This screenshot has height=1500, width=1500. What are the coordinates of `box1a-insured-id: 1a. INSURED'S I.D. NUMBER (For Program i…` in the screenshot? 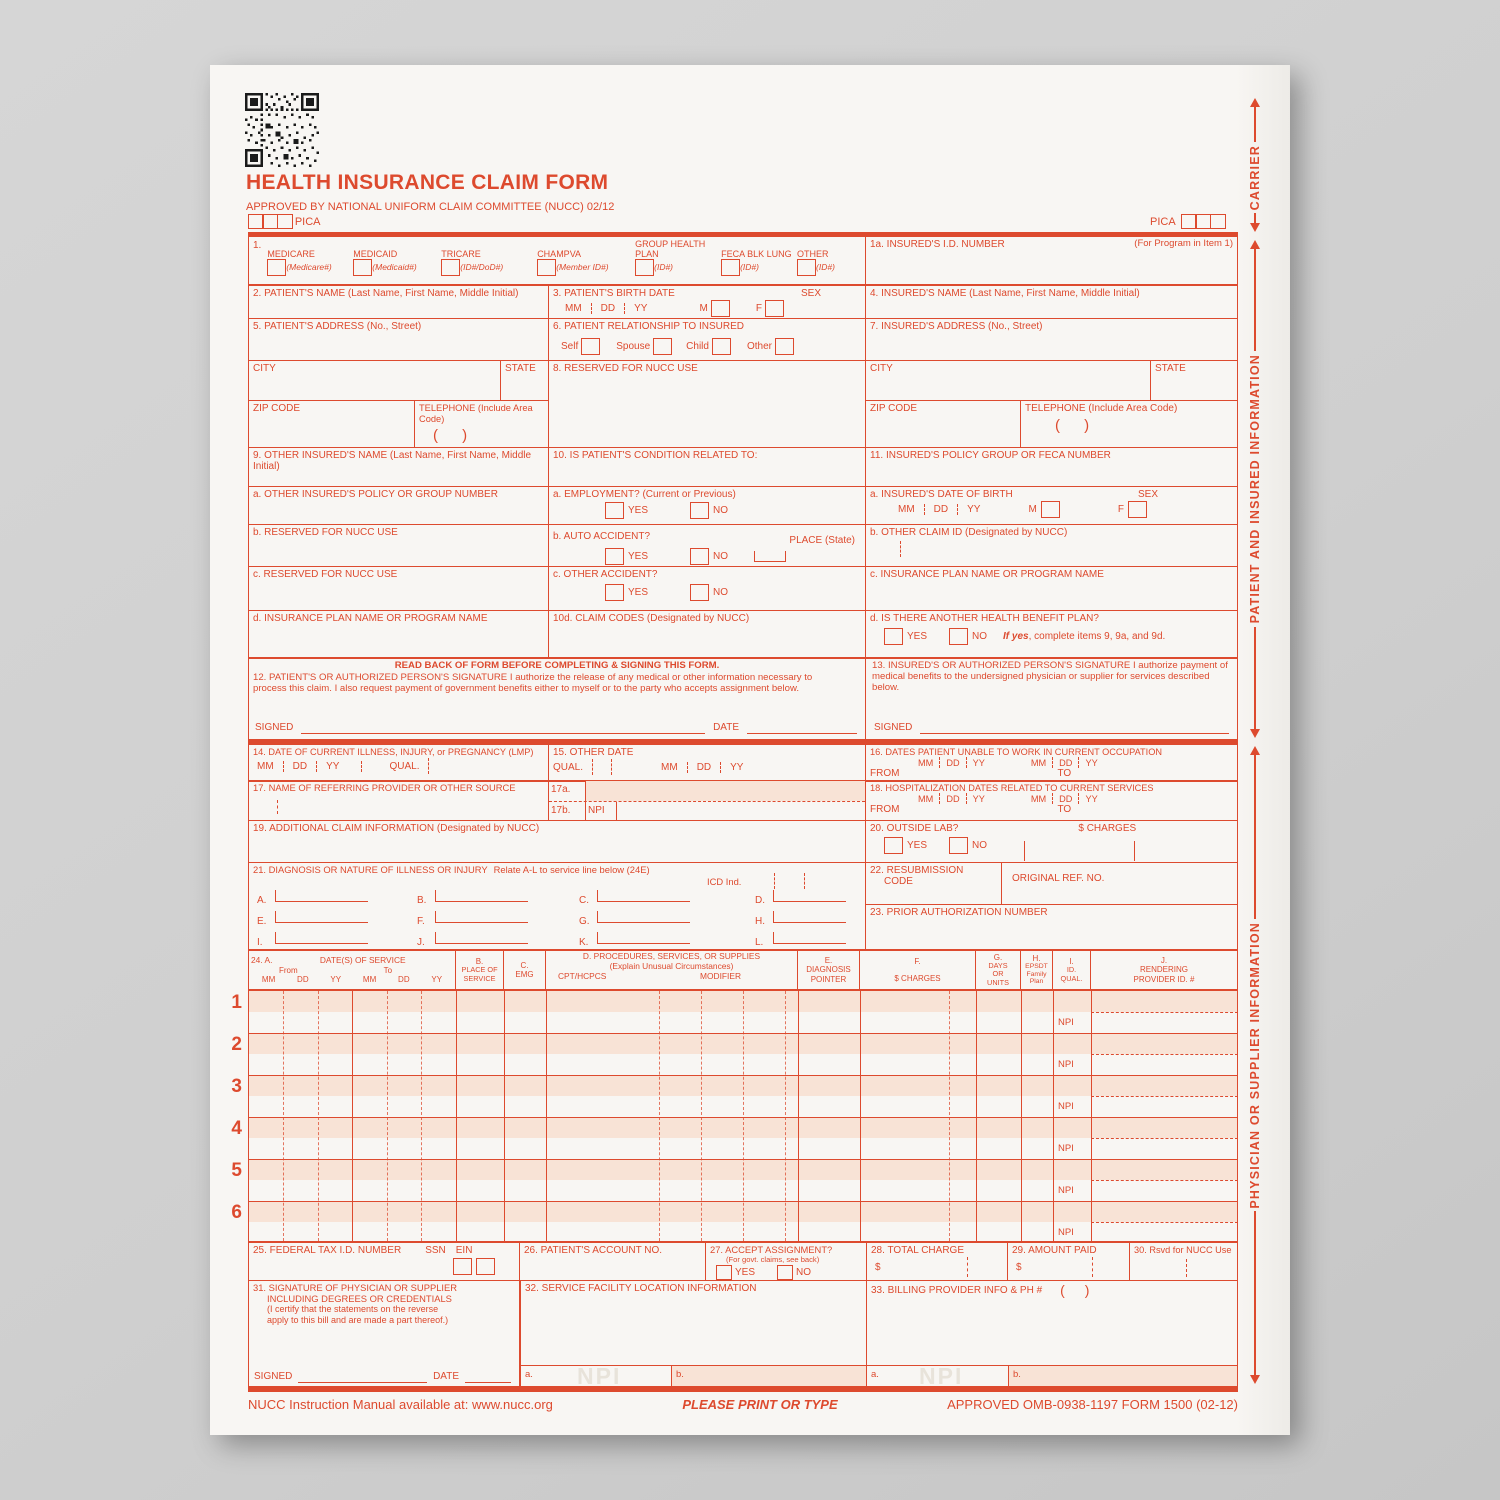 It's located at (1051, 260).